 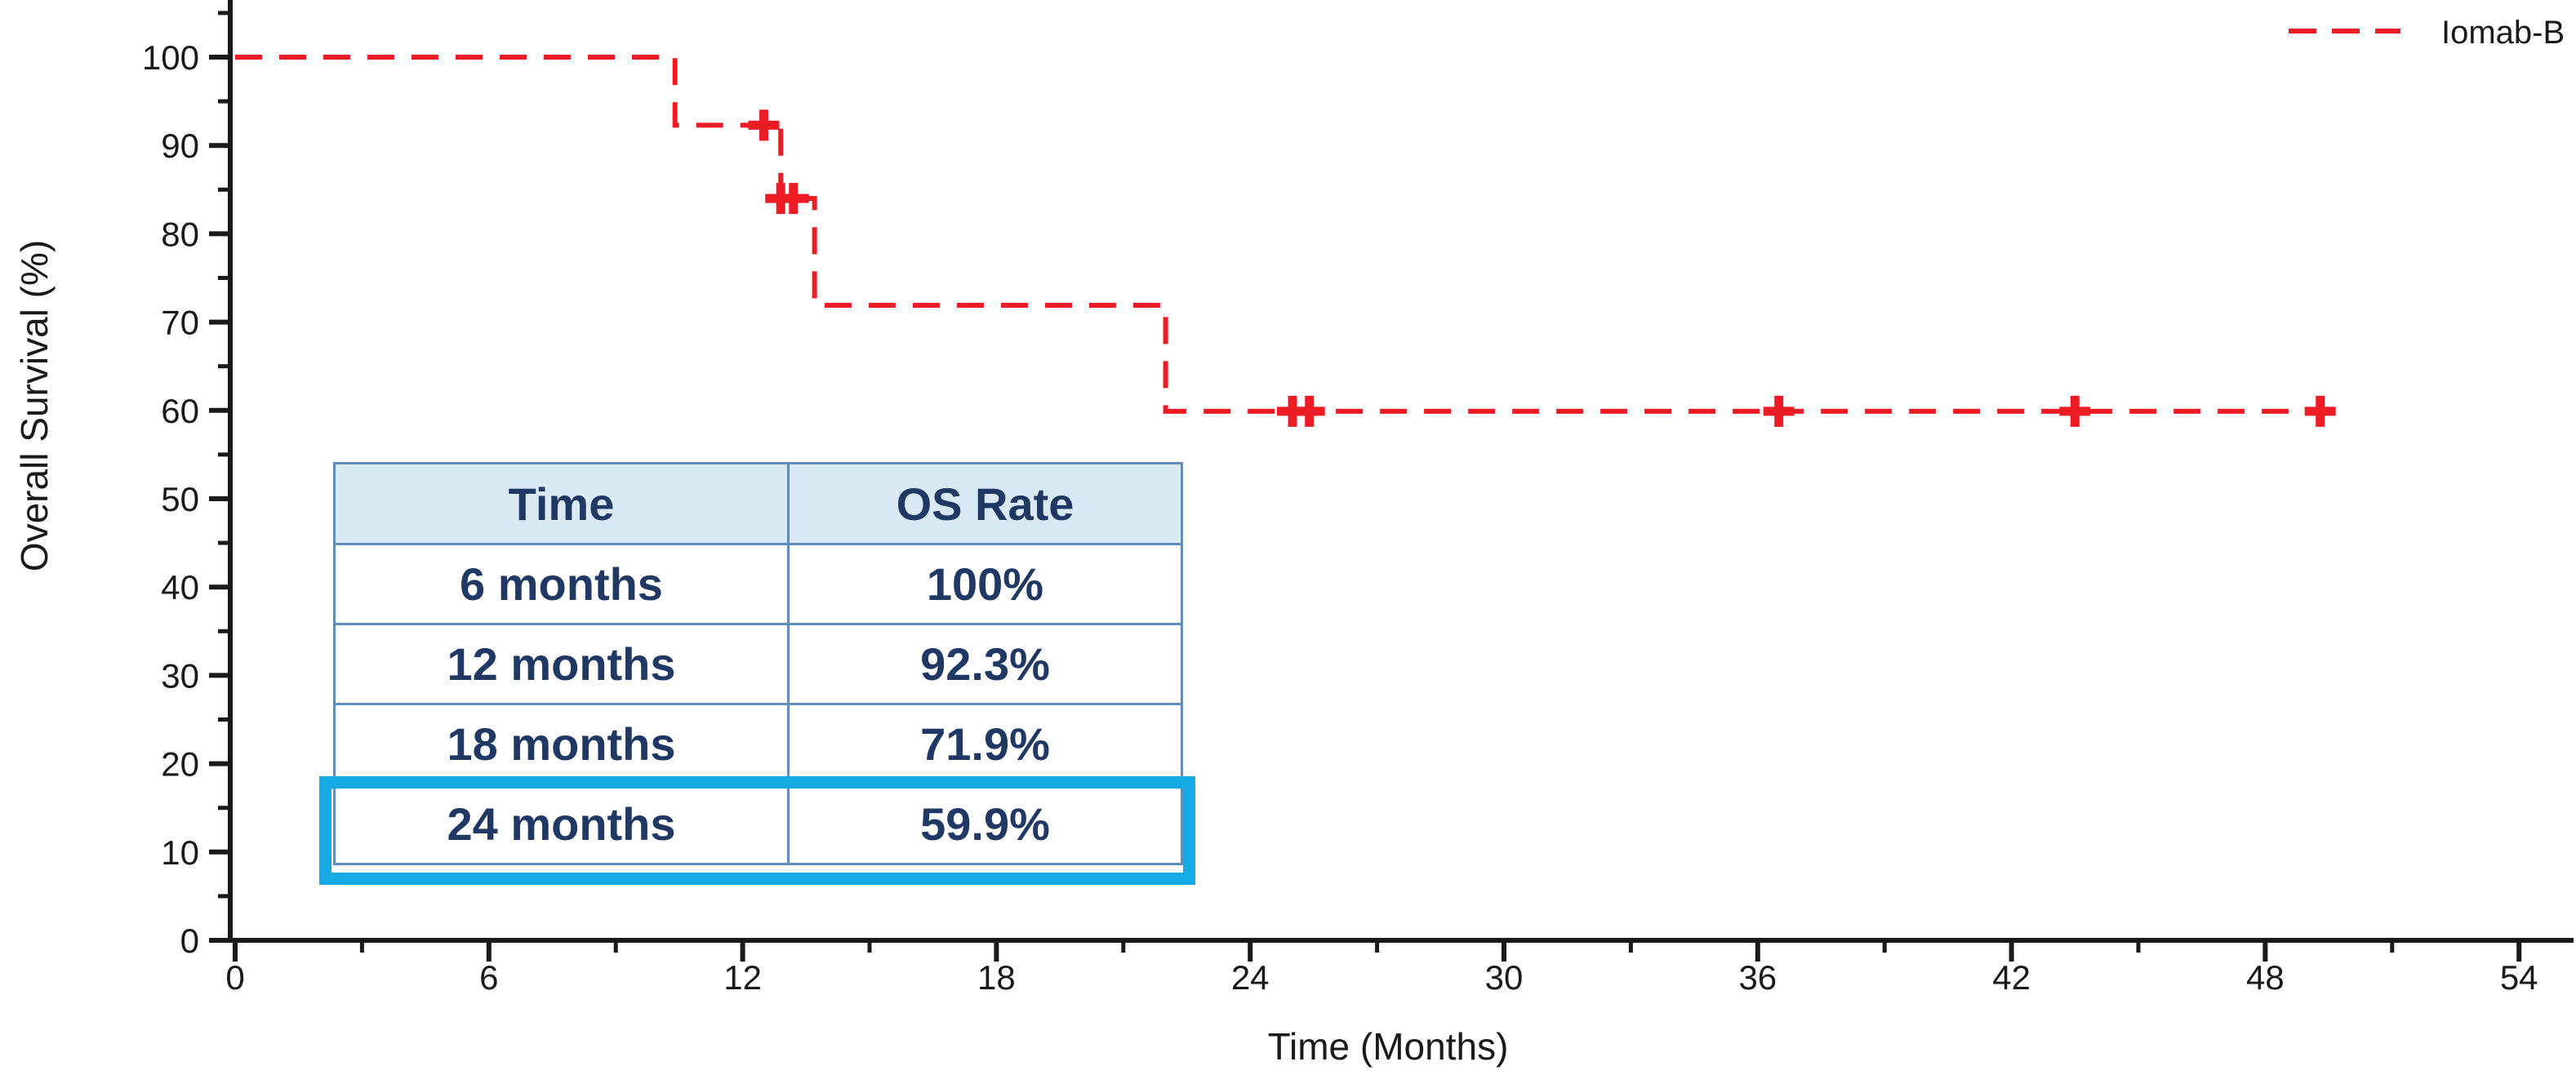 I want to click on table-row: 18 months 71.9%, so click(x=758, y=744).